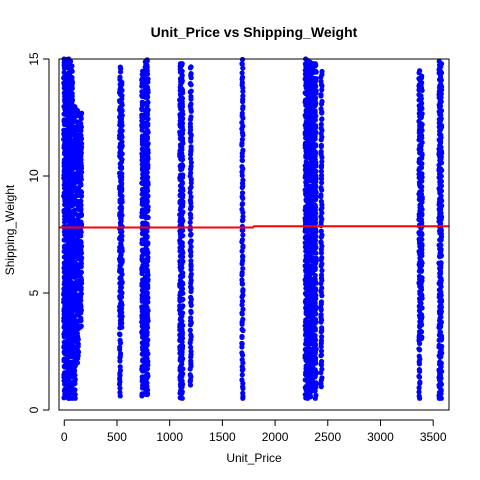 The image size is (480, 480). I want to click on x-axis-label: Unit_Price, so click(254, 458).